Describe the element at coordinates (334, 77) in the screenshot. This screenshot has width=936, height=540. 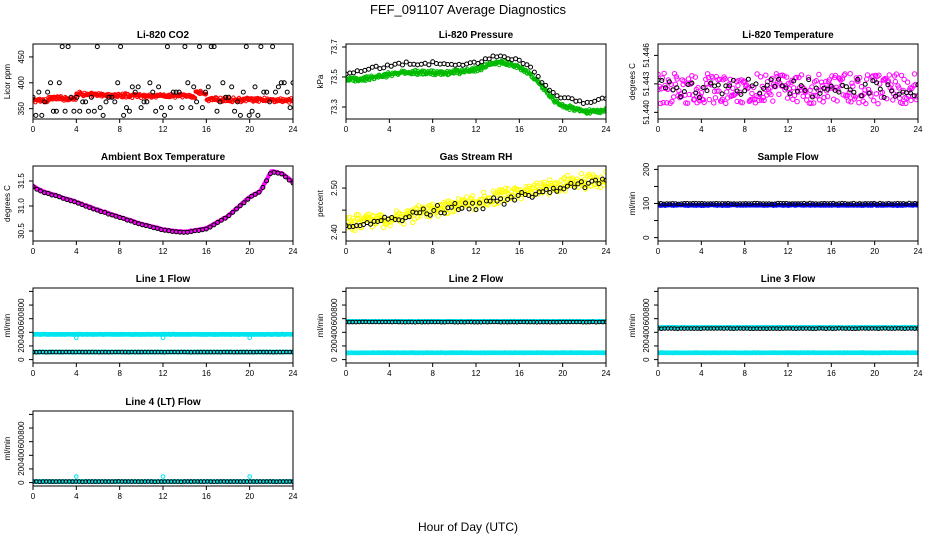
I see `y-tick-label: 73.5` at that location.